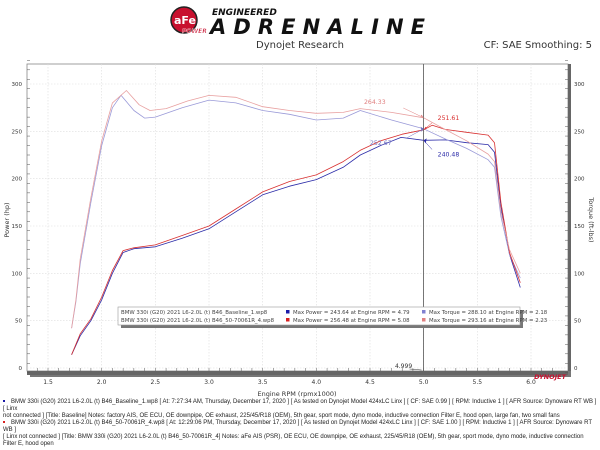 The image size is (600, 450). Describe the element at coordinates (351, 321) in the screenshot. I see `legend-power-2: Max Power = 256.48 at Engine RPM = 5.08` at that location.